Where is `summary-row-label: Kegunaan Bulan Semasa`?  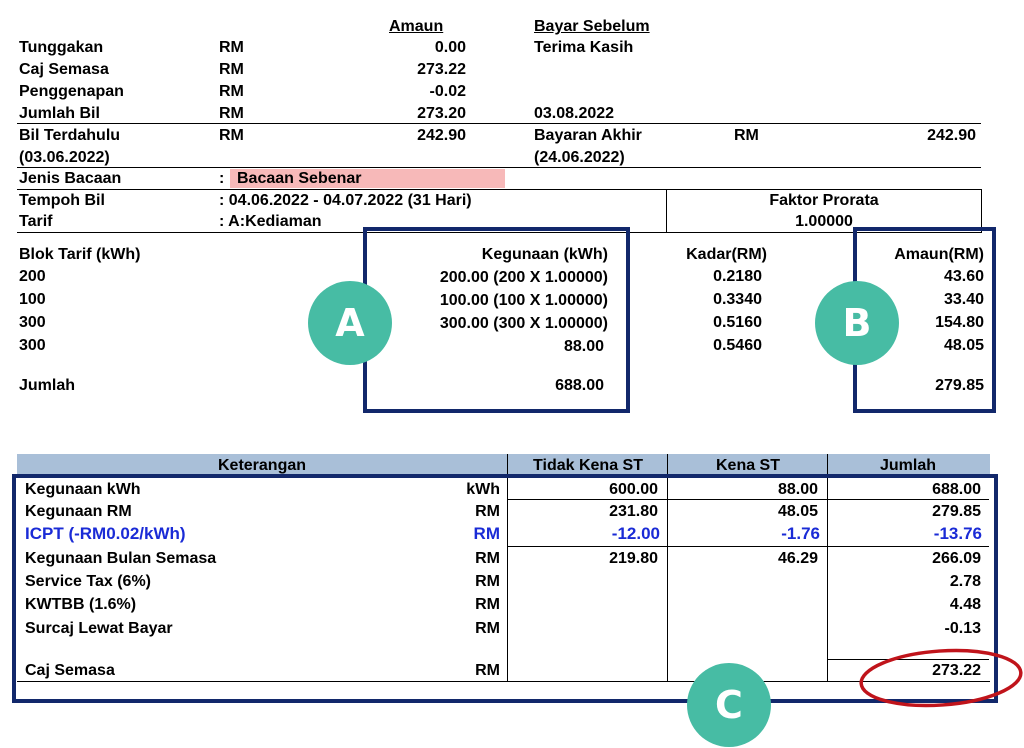
summary-row-label: Kegunaan Bulan Semasa is located at coordinates (121, 558).